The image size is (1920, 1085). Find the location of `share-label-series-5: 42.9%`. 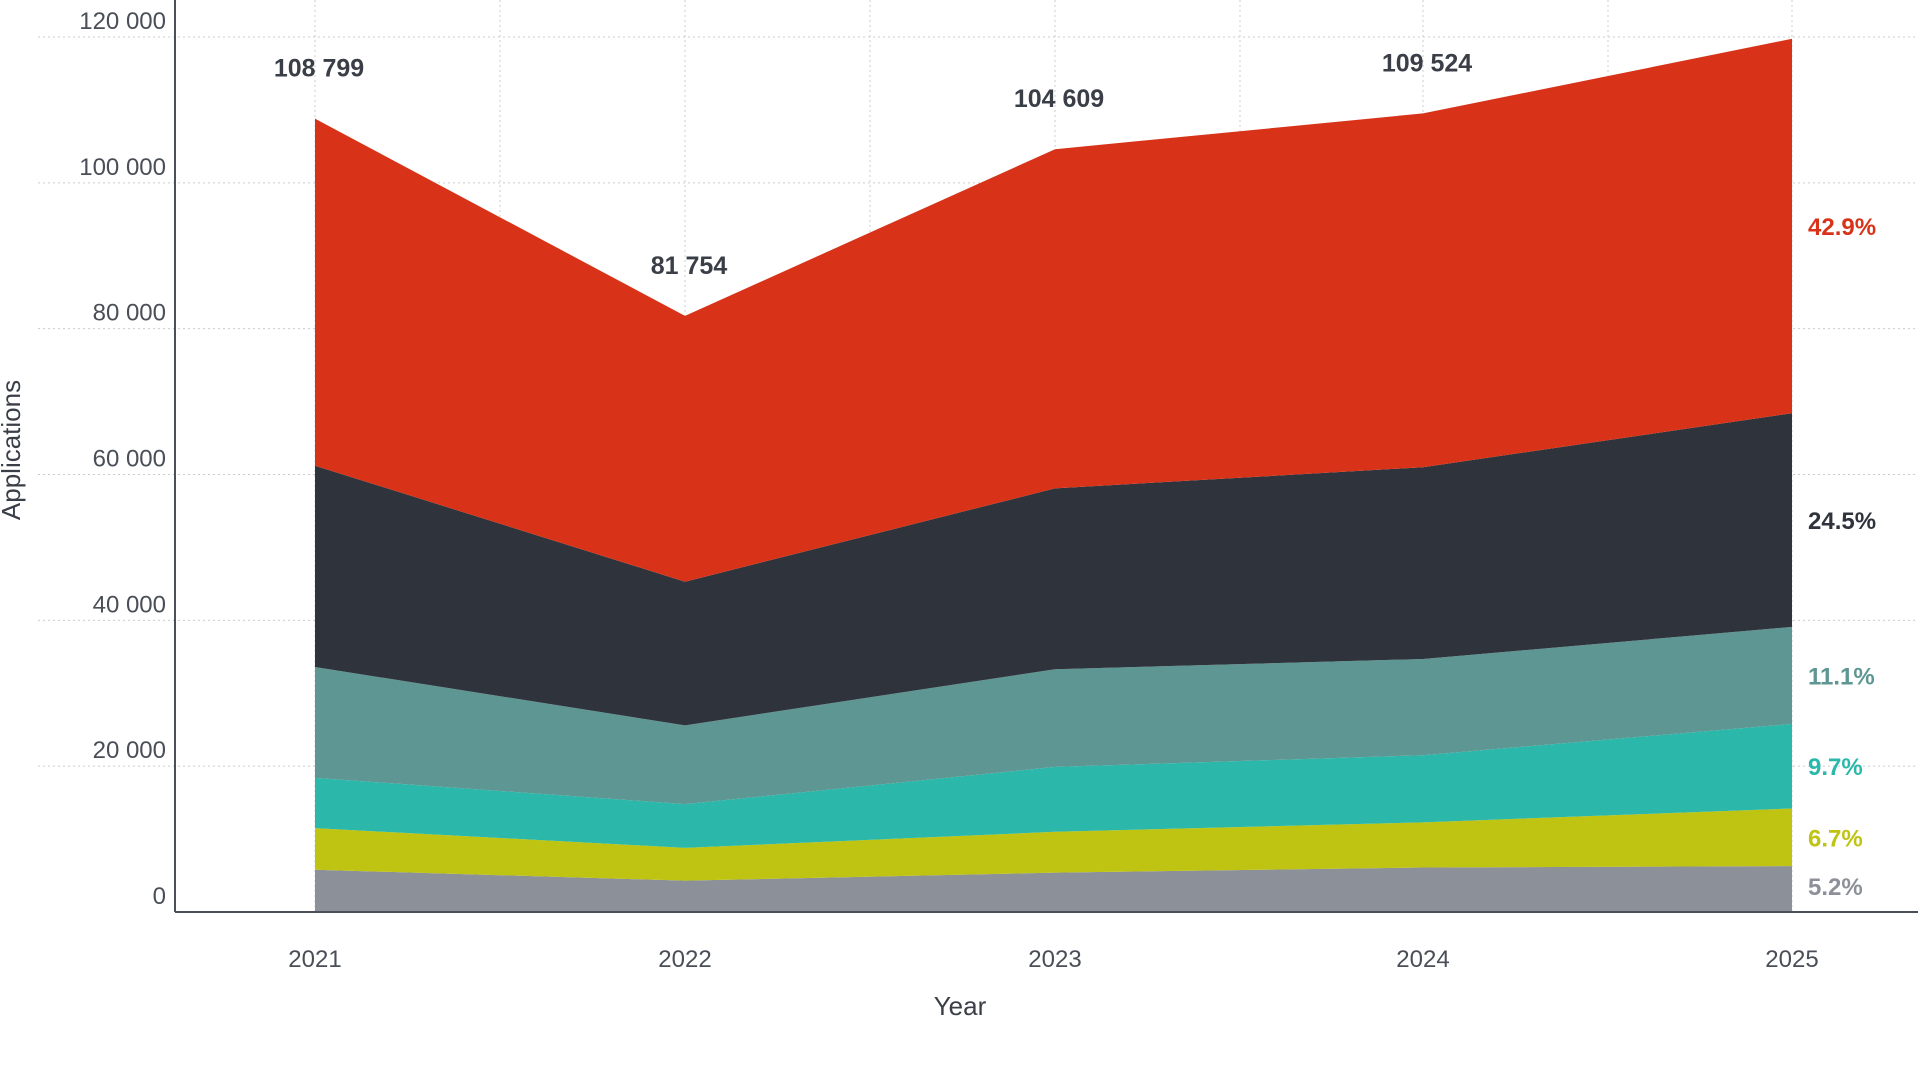

share-label-series-5: 42.9% is located at coordinates (1842, 227).